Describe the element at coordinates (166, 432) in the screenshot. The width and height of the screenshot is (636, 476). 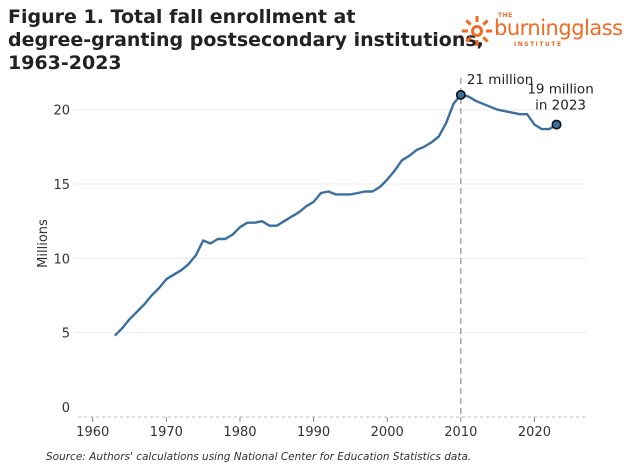
I see `x-tick-label-1970: 1970` at that location.